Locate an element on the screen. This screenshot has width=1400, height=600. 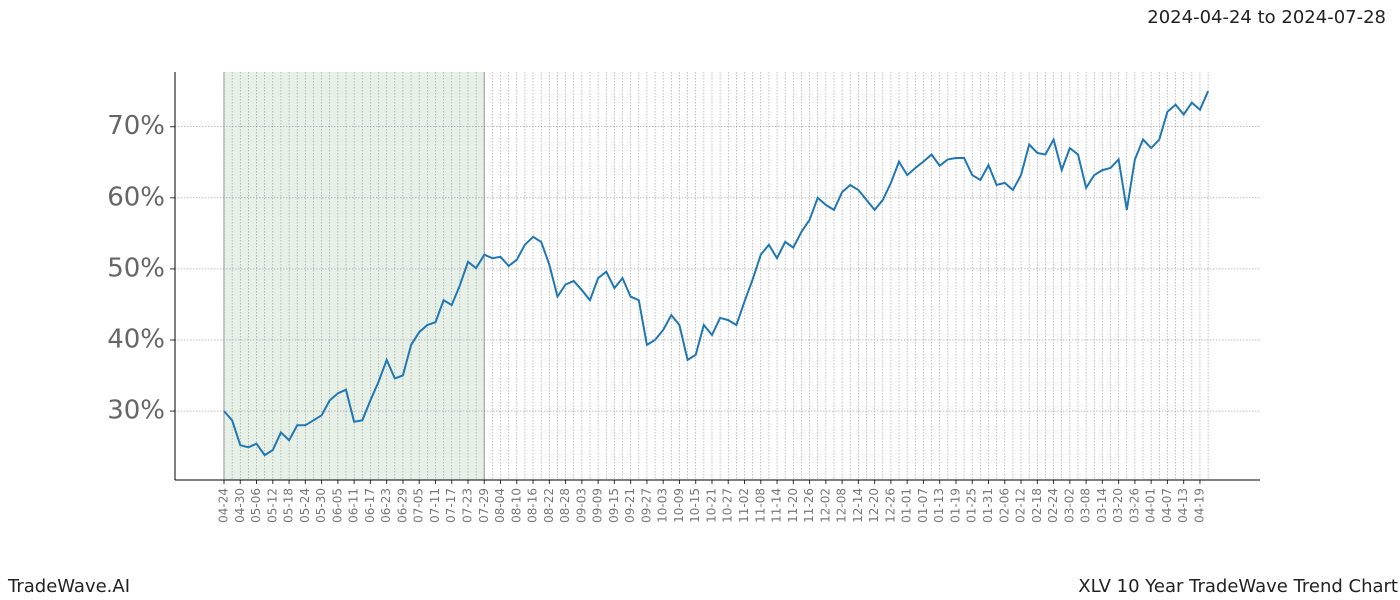
x-tick-label: 10-21 is located at coordinates (711, 505).